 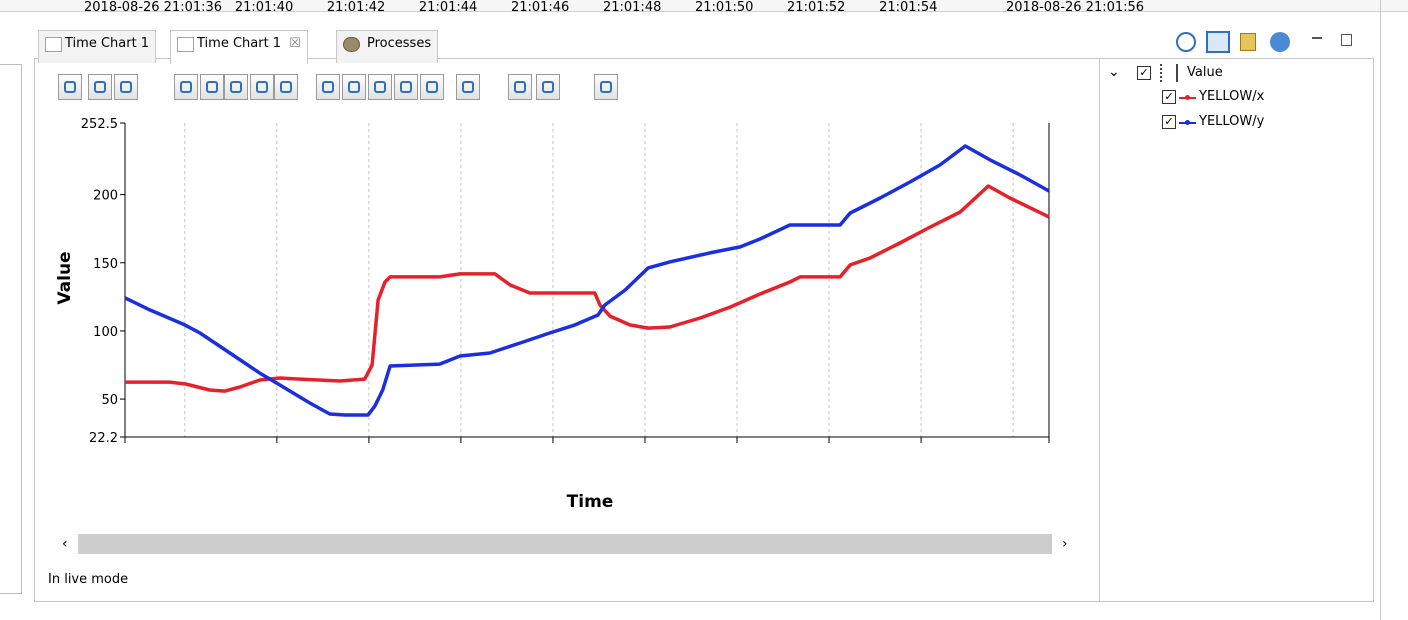 I want to click on y-tick-label: 50, so click(x=109, y=400).